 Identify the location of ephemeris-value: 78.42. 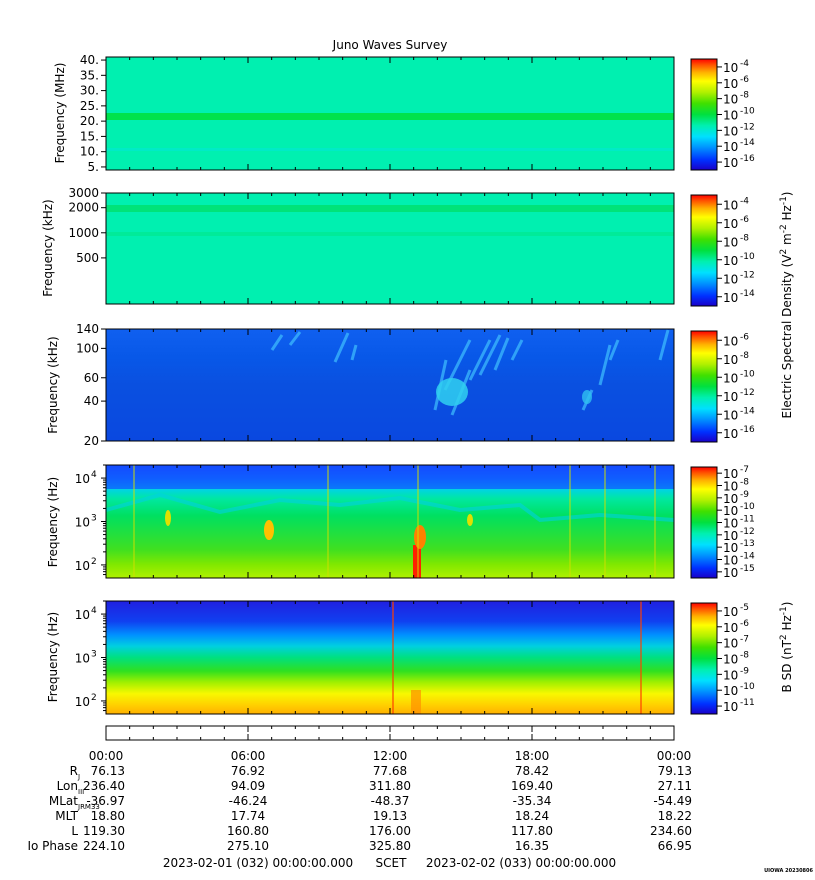
(532, 771).